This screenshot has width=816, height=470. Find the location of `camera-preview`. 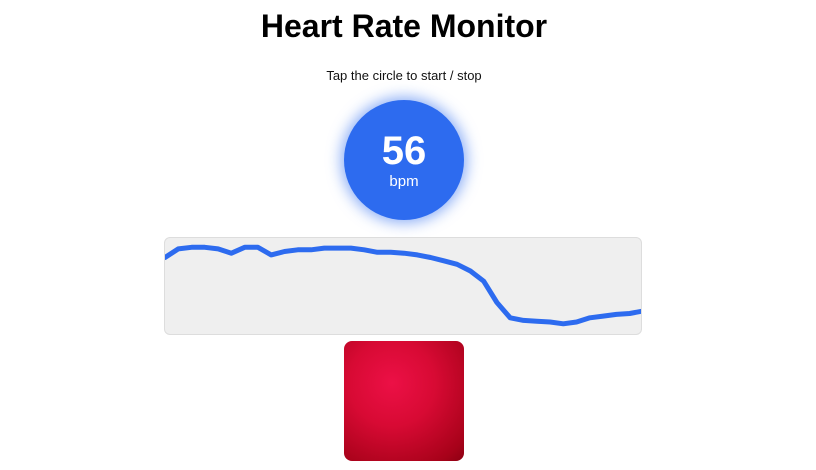

camera-preview is located at coordinates (404, 401).